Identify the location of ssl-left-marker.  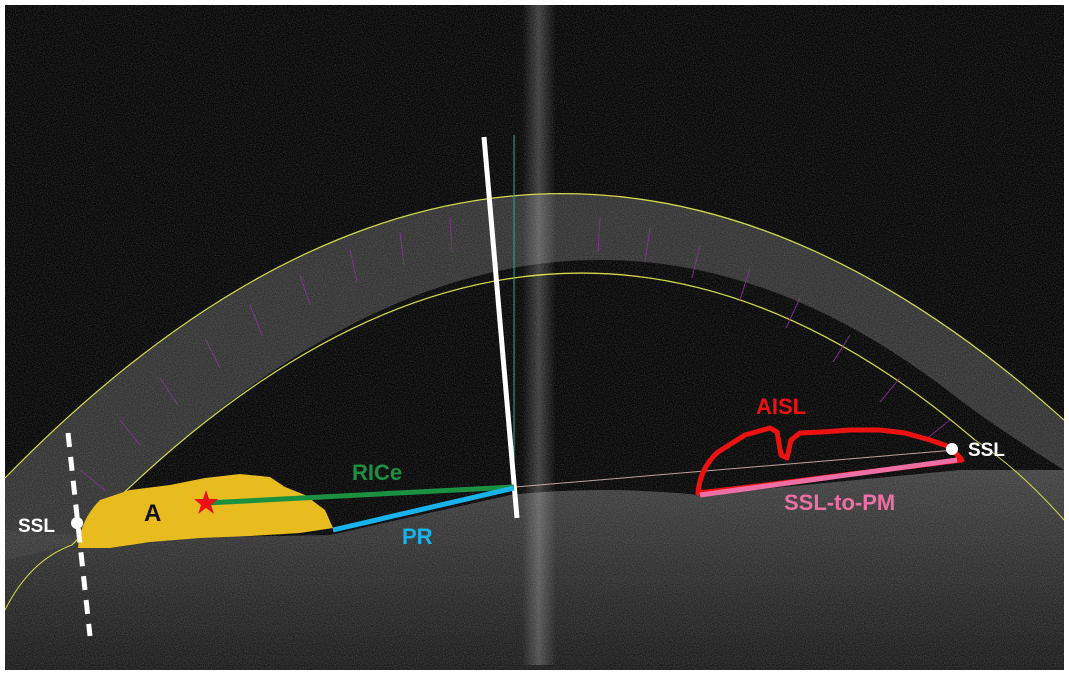
(77, 523).